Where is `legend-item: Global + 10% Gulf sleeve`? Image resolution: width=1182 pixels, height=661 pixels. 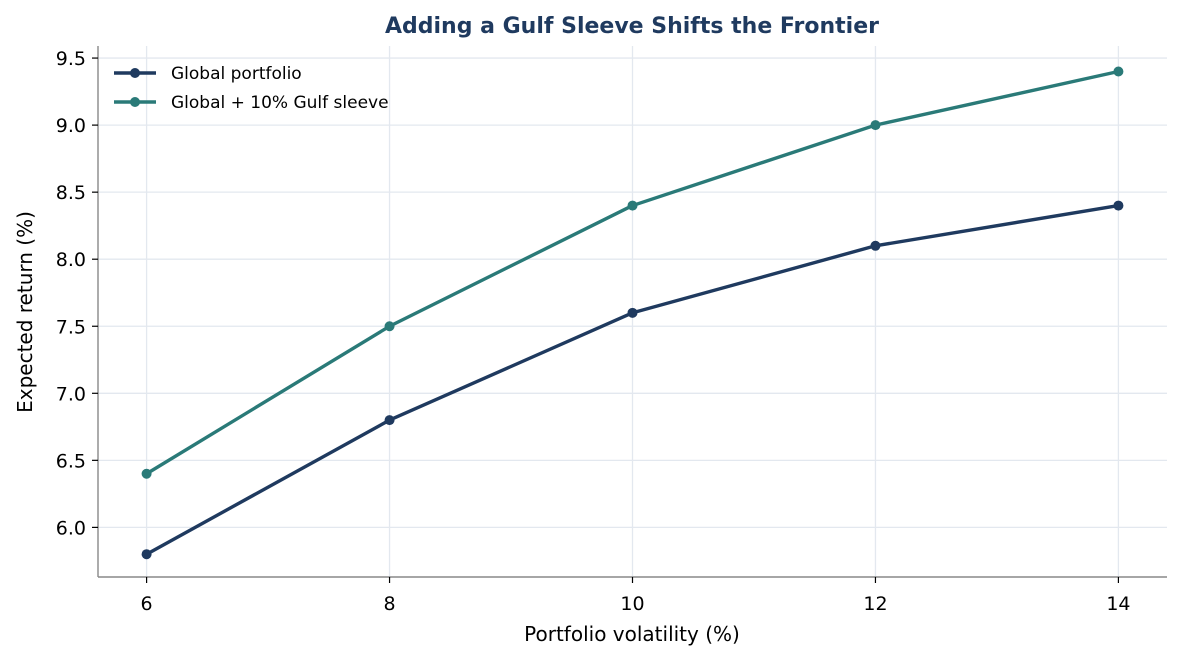
legend-item: Global + 10% Gulf sleeve is located at coordinates (251, 103).